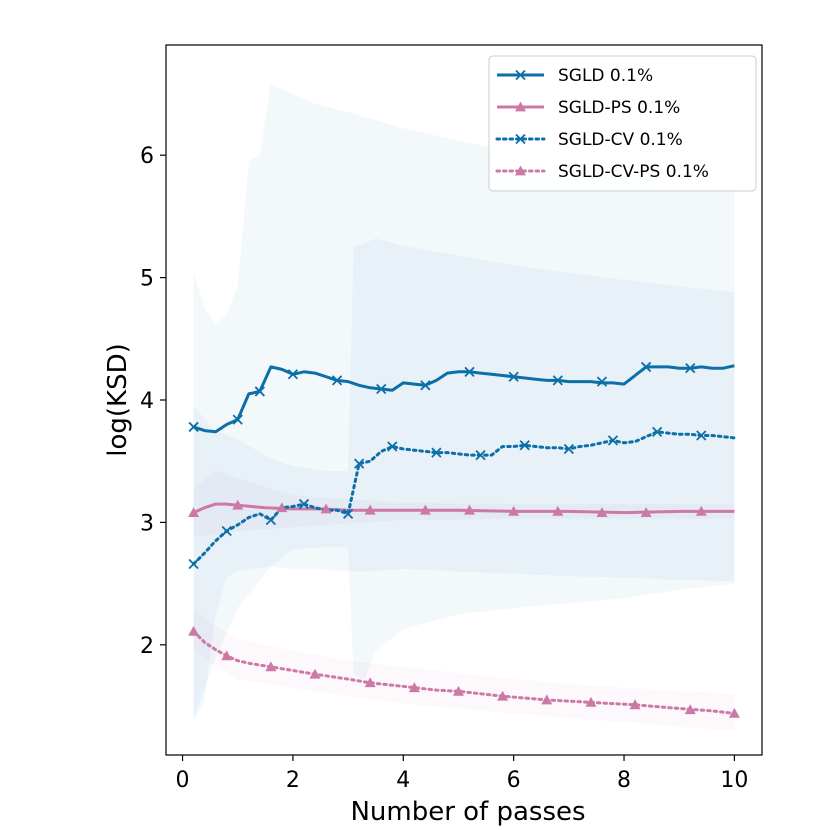  What do you see at coordinates (624, 780) in the screenshot?
I see `x-tick-label: 8` at bounding box center [624, 780].